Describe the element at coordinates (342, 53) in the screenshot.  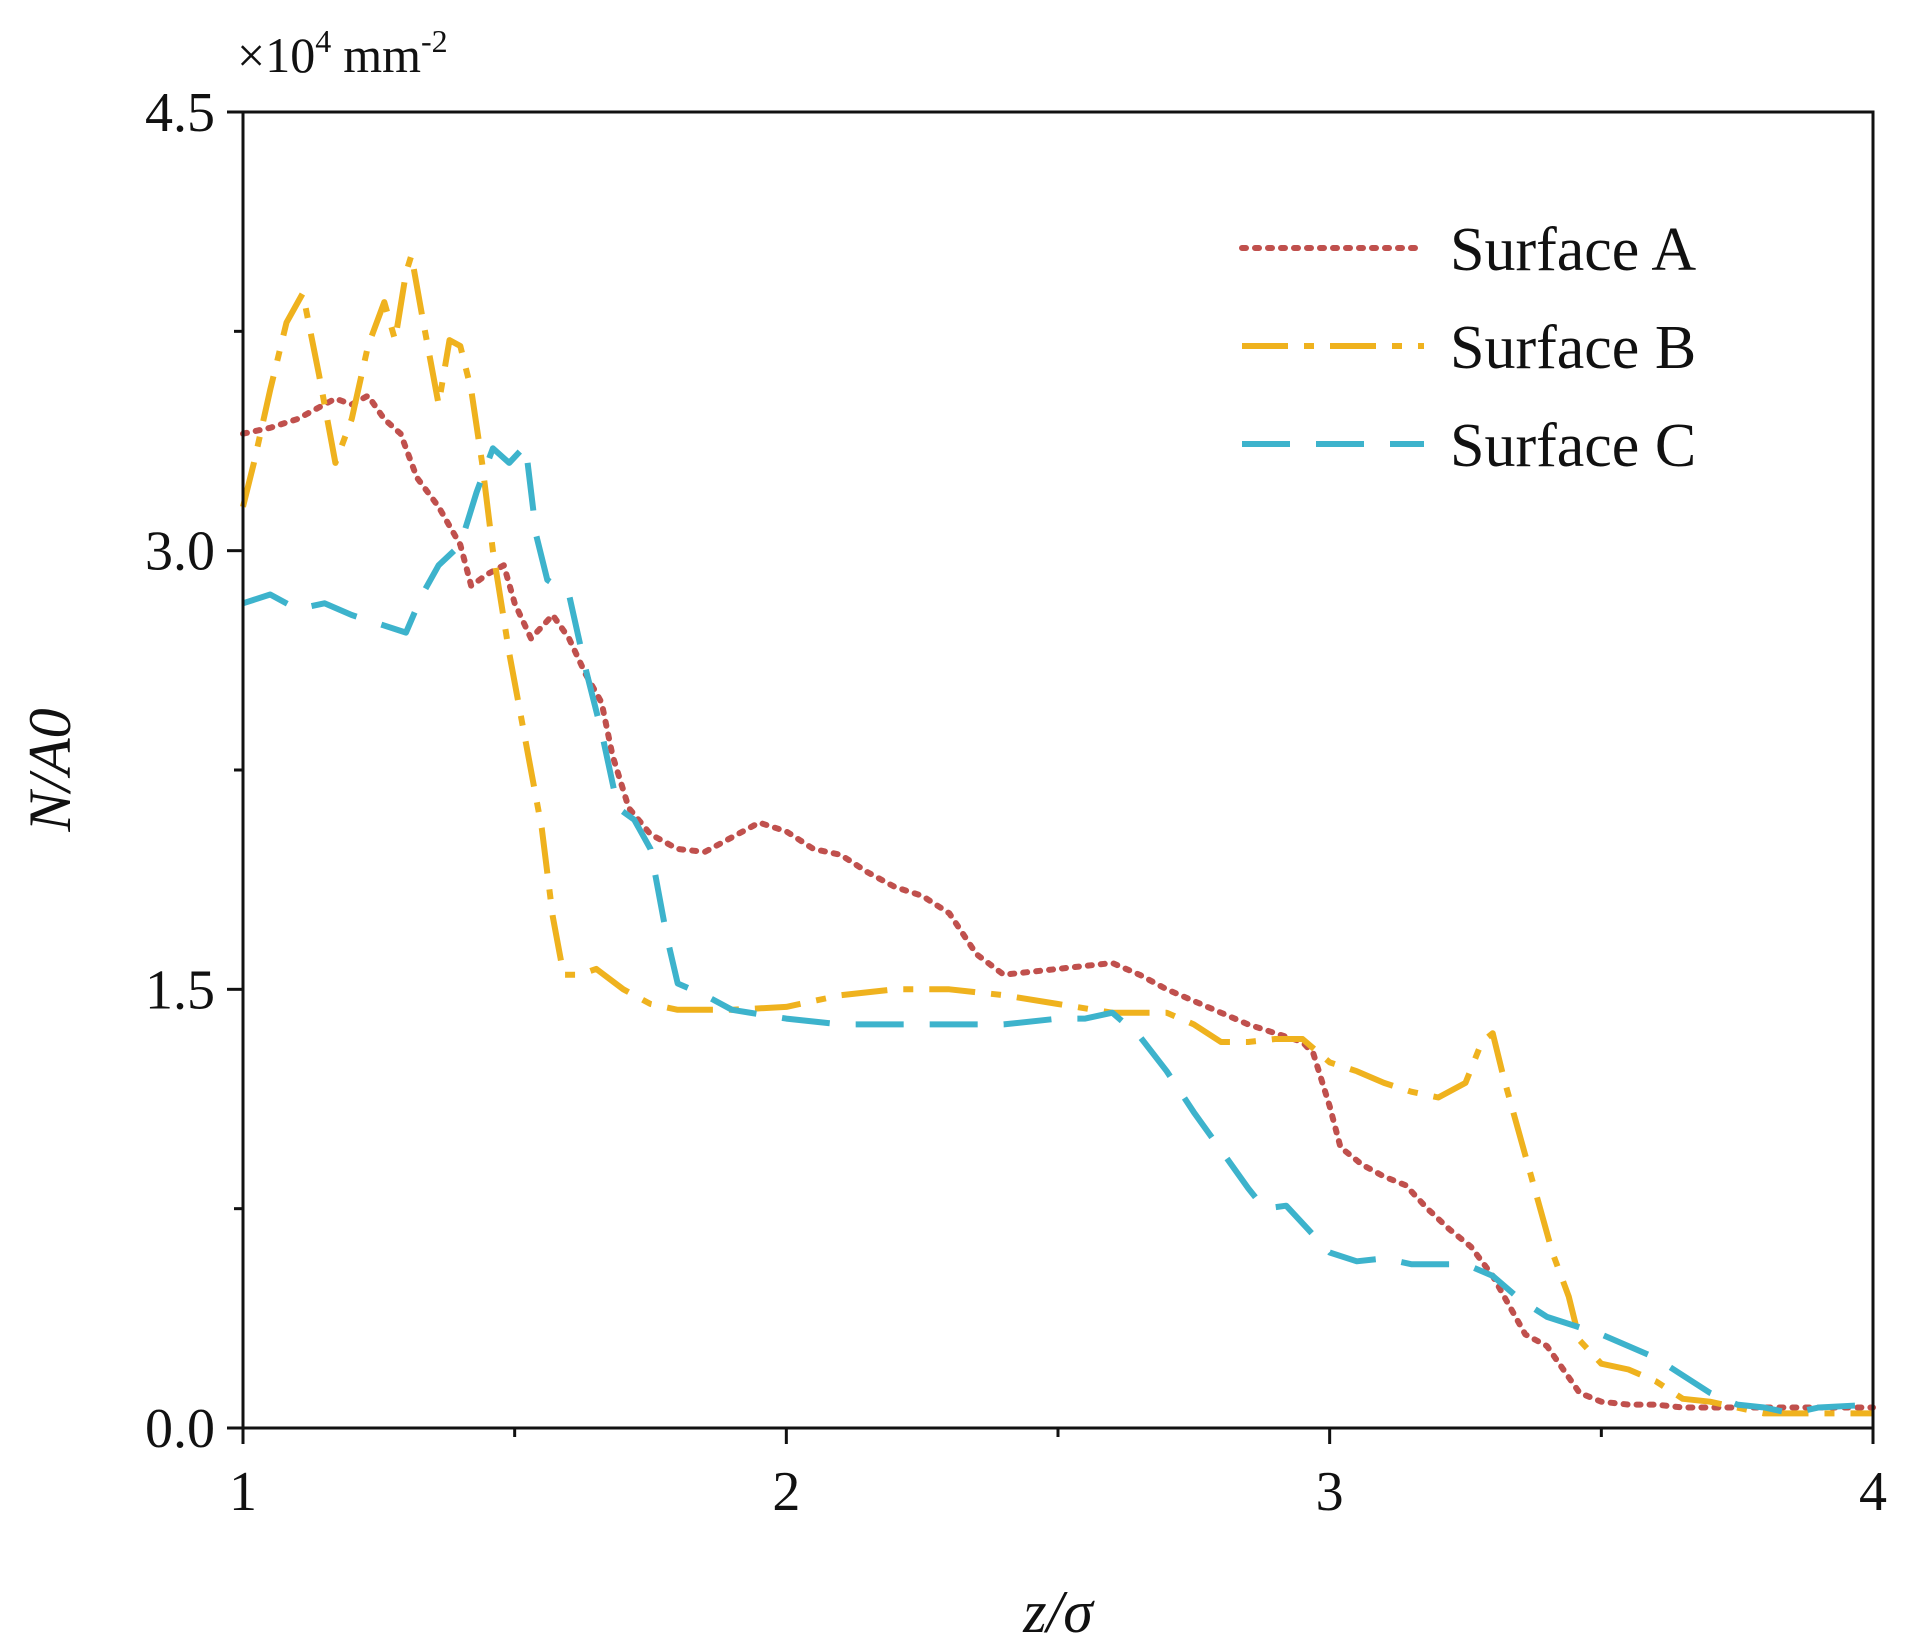
I see `y-axis-unit-label: ×104 mm-2` at that location.